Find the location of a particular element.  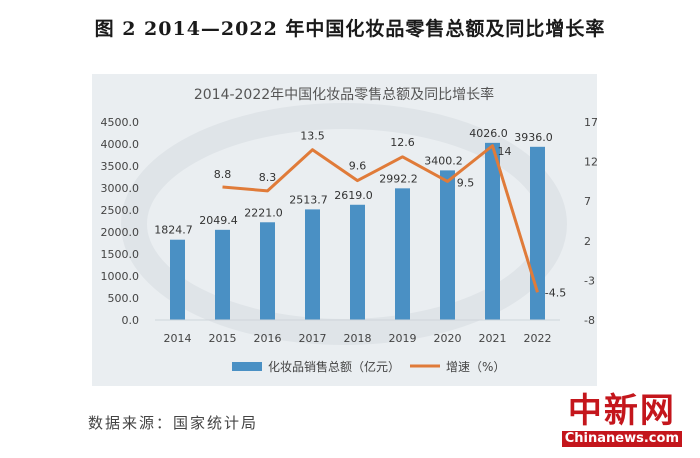

left-tick-label: 3000.0 is located at coordinates (120, 188).